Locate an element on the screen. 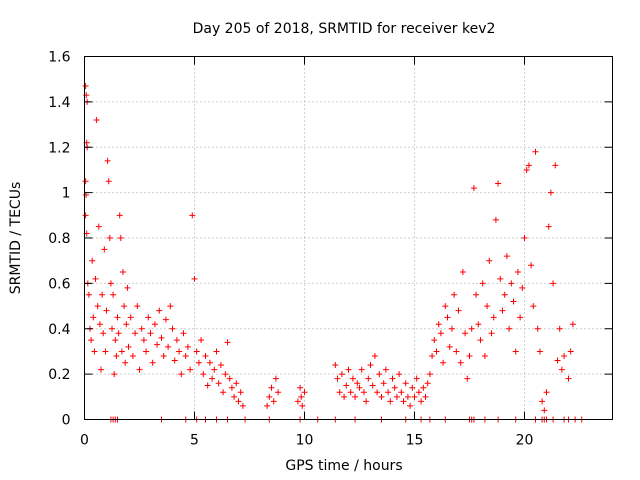 The image size is (640, 480). y-tick-label: 0.4 is located at coordinates (59, 330).